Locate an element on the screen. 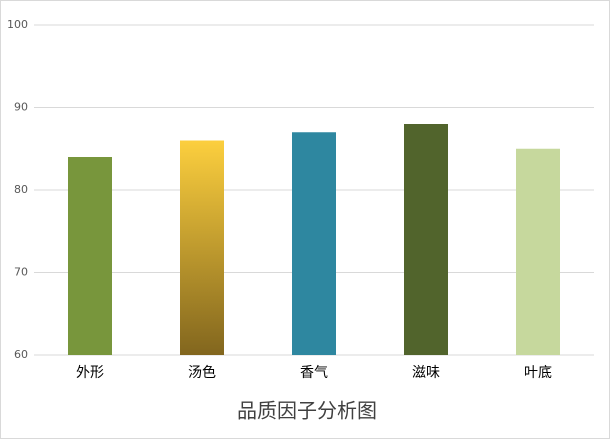 This screenshot has width=610, height=439. y-tick-label: 100 is located at coordinates (17, 24).